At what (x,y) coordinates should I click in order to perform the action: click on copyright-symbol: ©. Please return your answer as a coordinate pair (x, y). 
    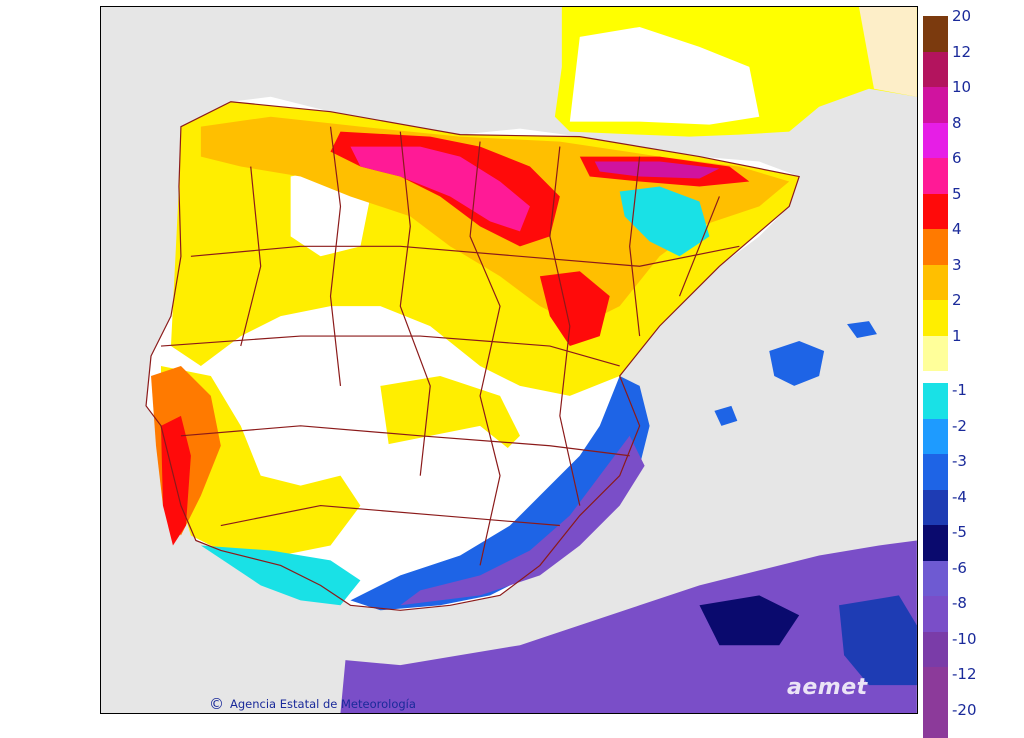
    Looking at the image, I should click on (216, 704).